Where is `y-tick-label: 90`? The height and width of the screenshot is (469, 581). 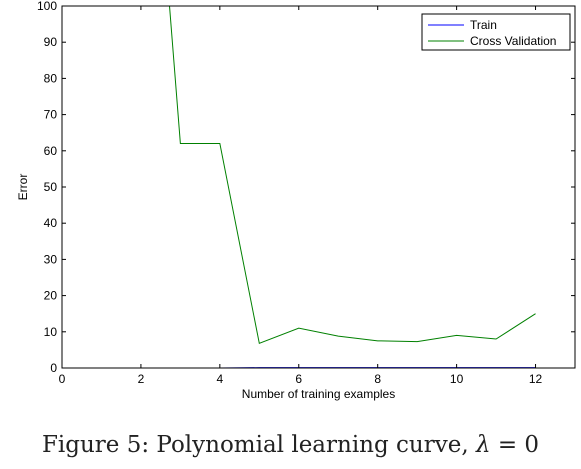 y-tick-label: 90 is located at coordinates (51, 42).